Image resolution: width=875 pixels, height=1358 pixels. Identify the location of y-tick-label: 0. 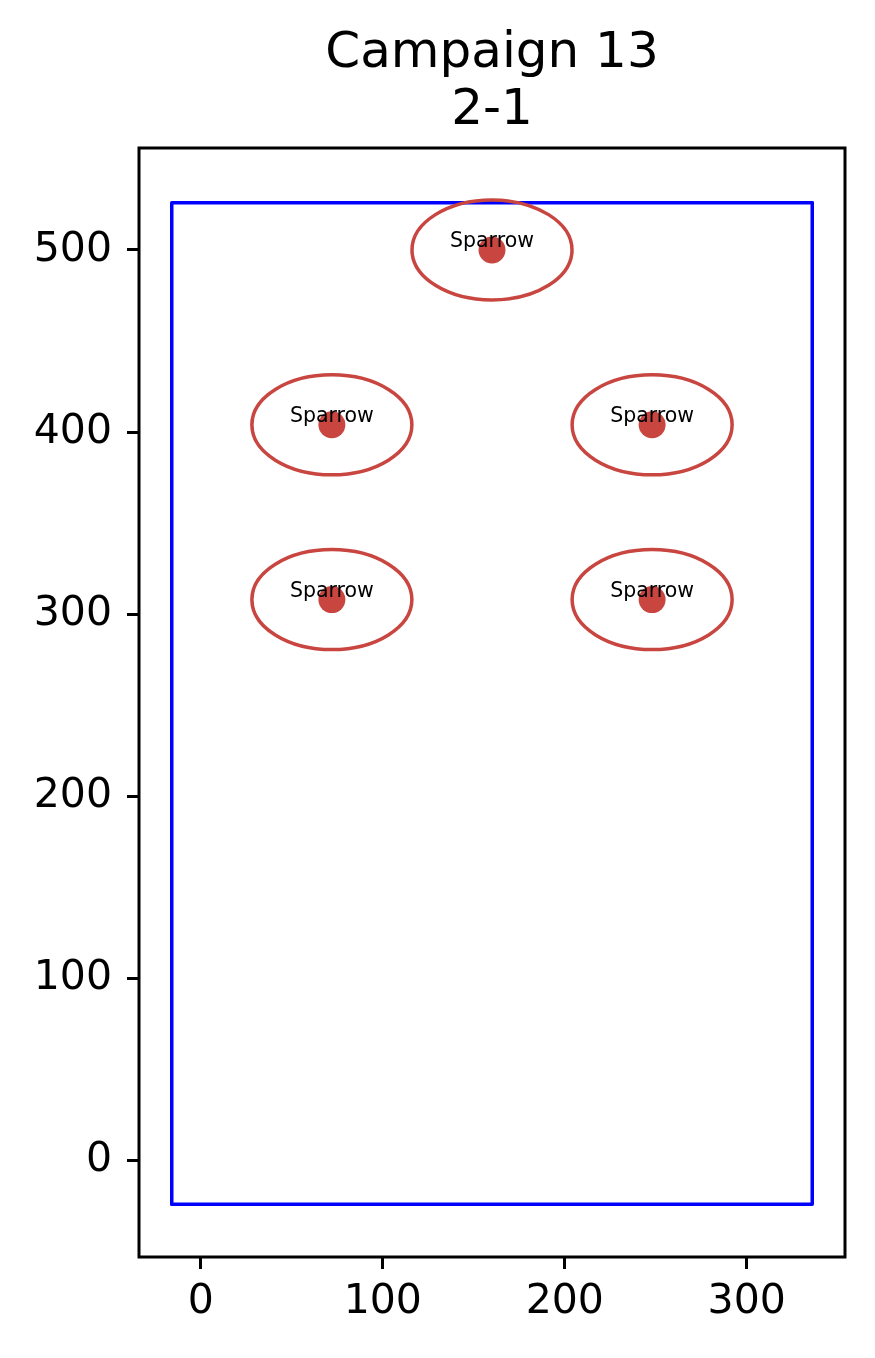
(98, 1157).